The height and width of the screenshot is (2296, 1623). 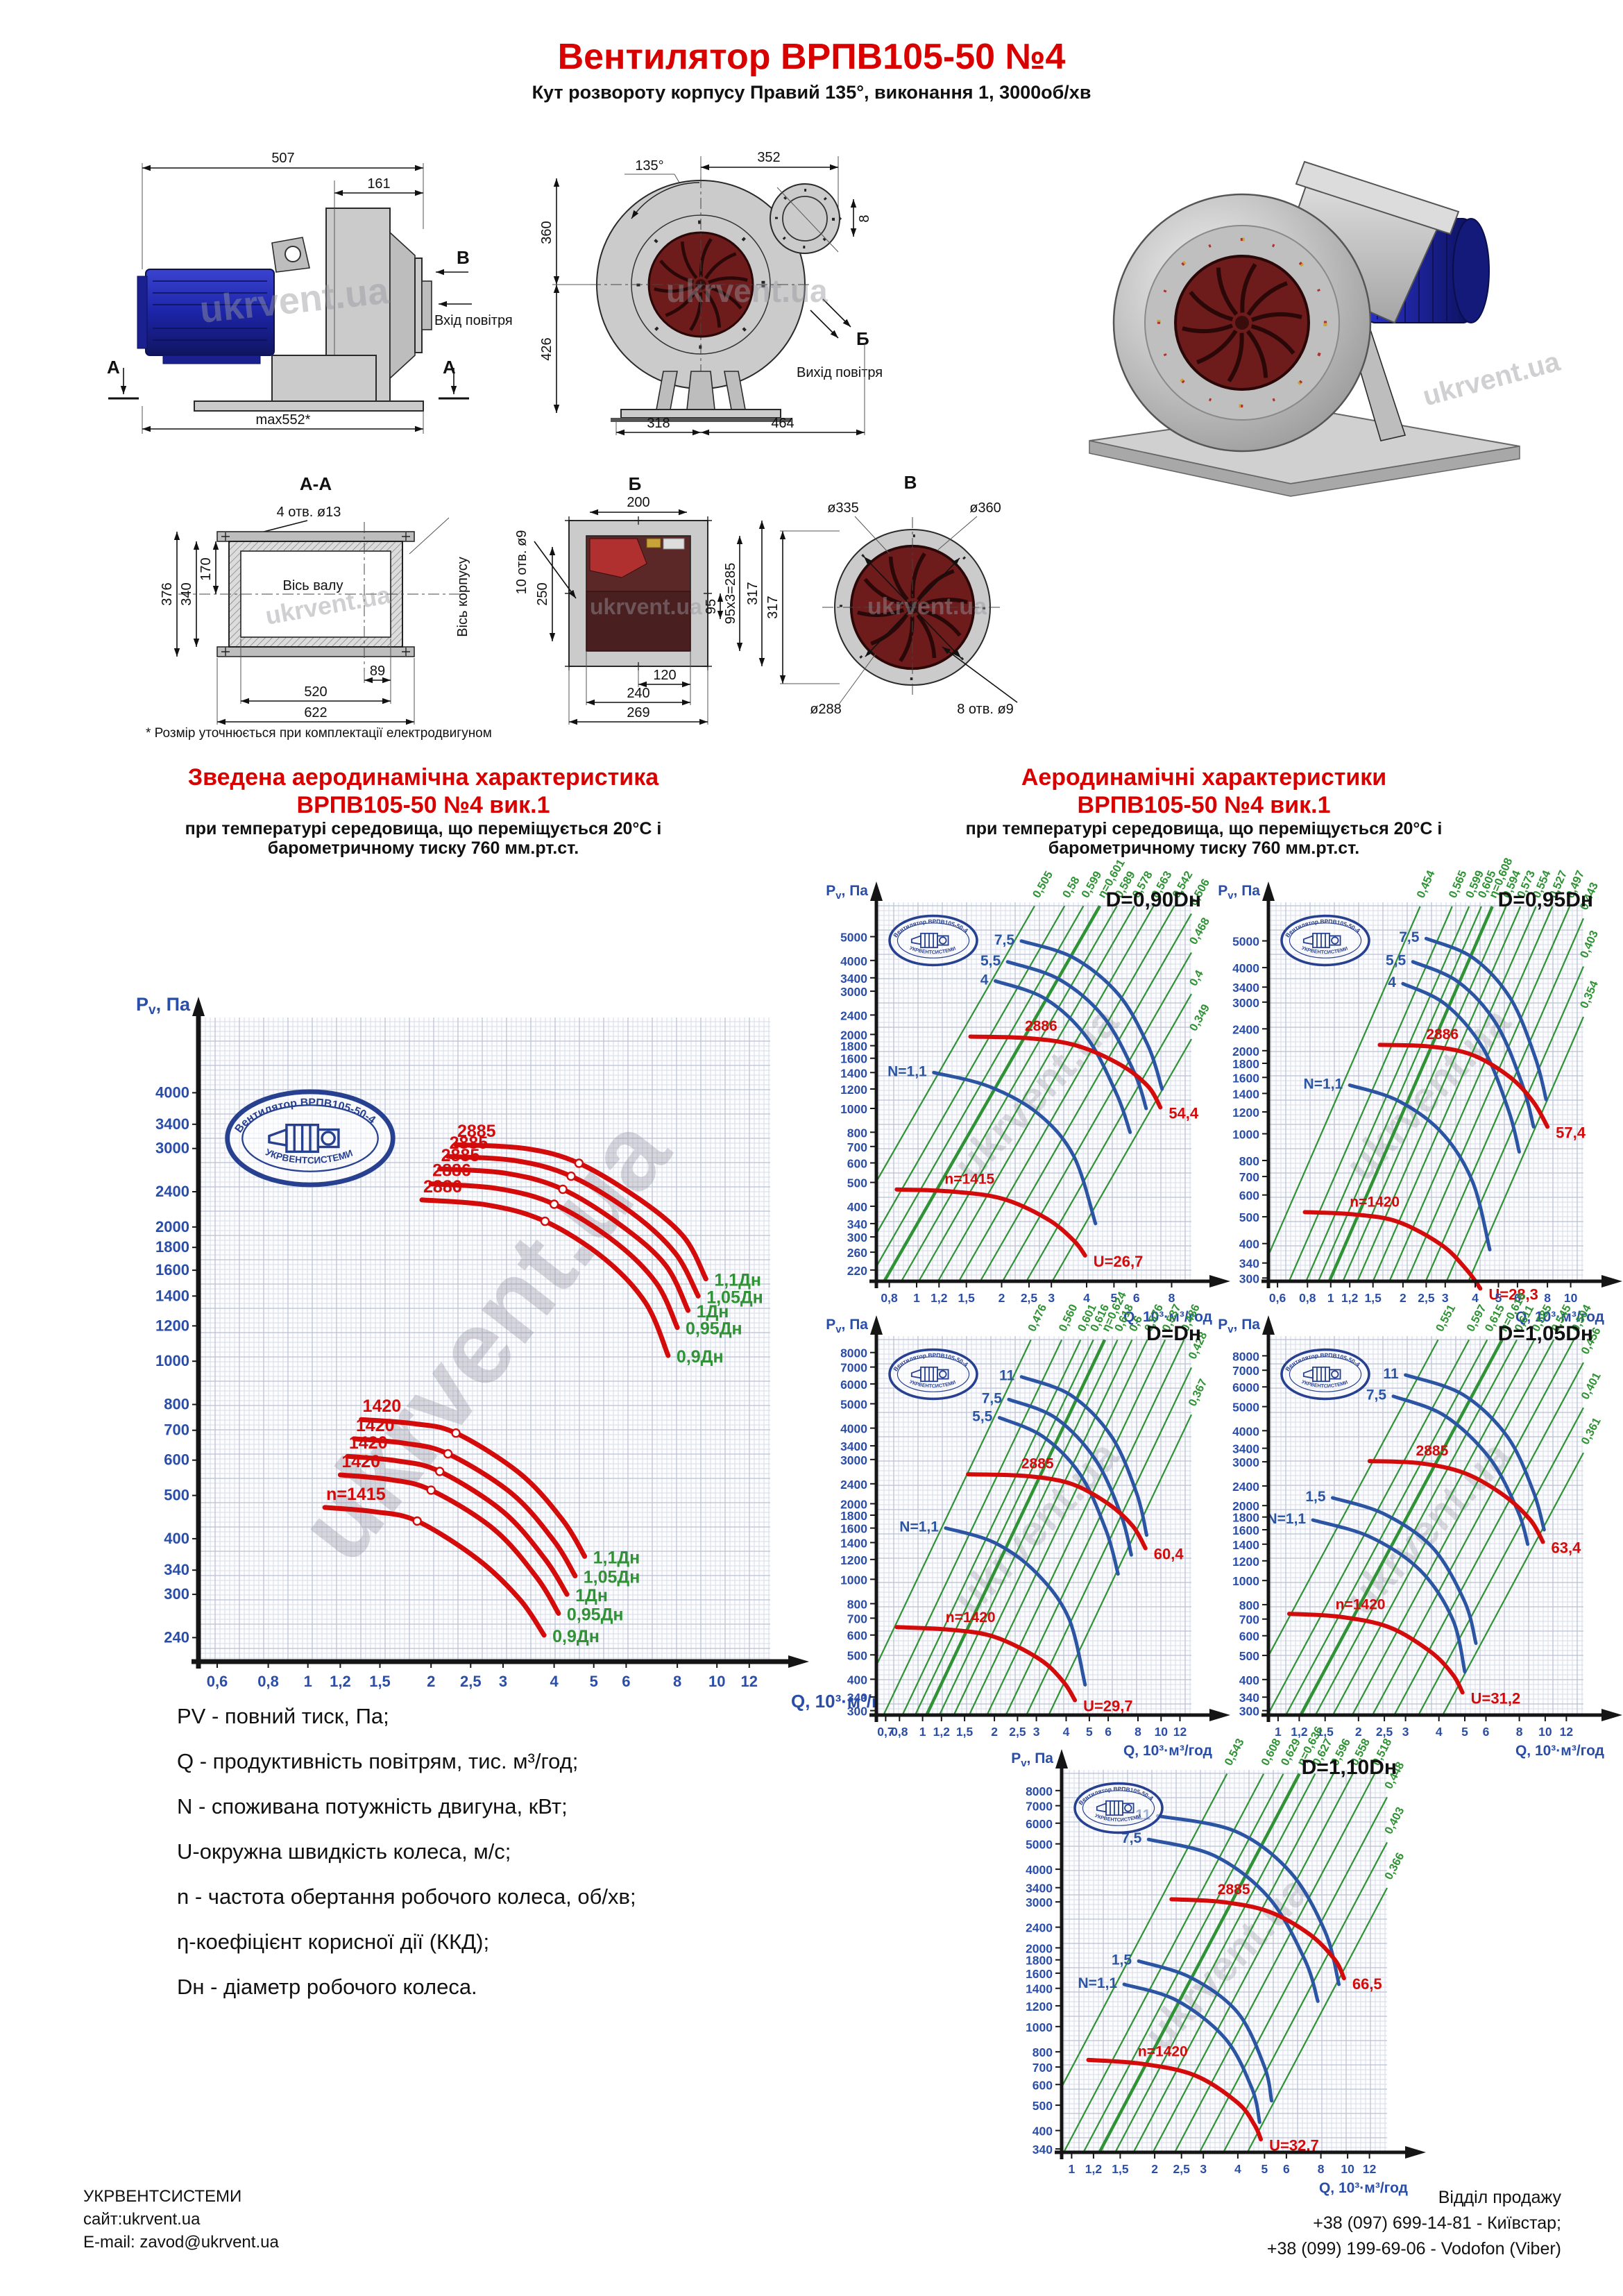 What do you see at coordinates (1437, 2223) in the screenshot?
I see `phone-kyivstar: +38 (097) 699-14-81 - Київстар;` at bounding box center [1437, 2223].